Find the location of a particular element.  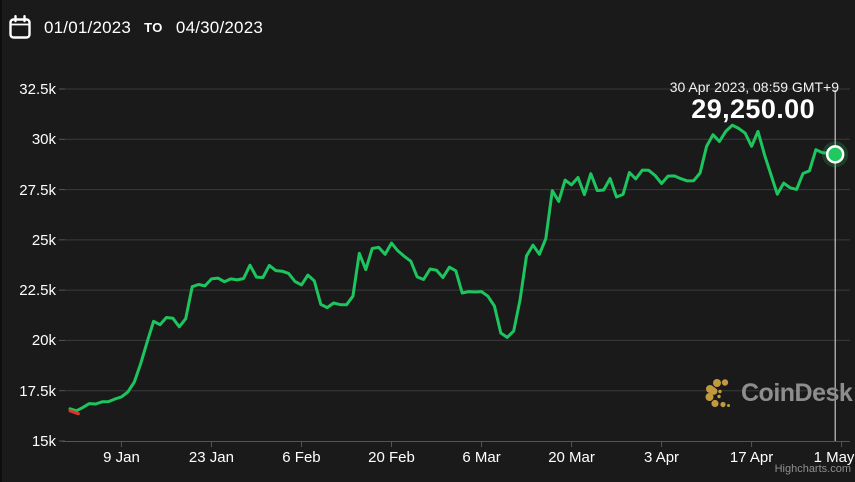

y-axis-label: 20k is located at coordinates (43, 341).